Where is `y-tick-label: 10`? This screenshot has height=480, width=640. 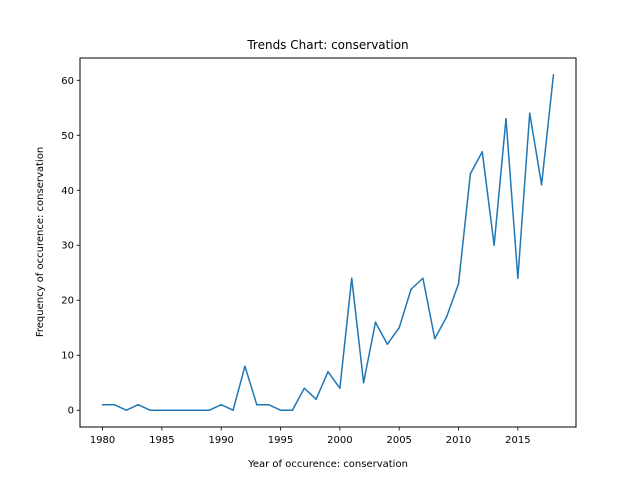
y-tick-label: 10 is located at coordinates (67, 356).